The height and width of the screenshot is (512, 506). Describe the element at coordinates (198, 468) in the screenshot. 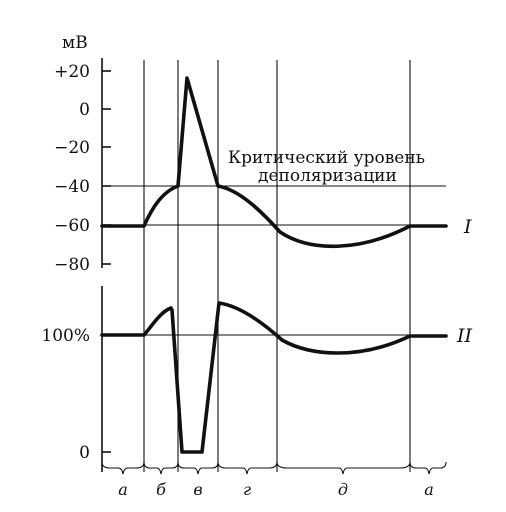

I see `phase-brace-v` at that location.